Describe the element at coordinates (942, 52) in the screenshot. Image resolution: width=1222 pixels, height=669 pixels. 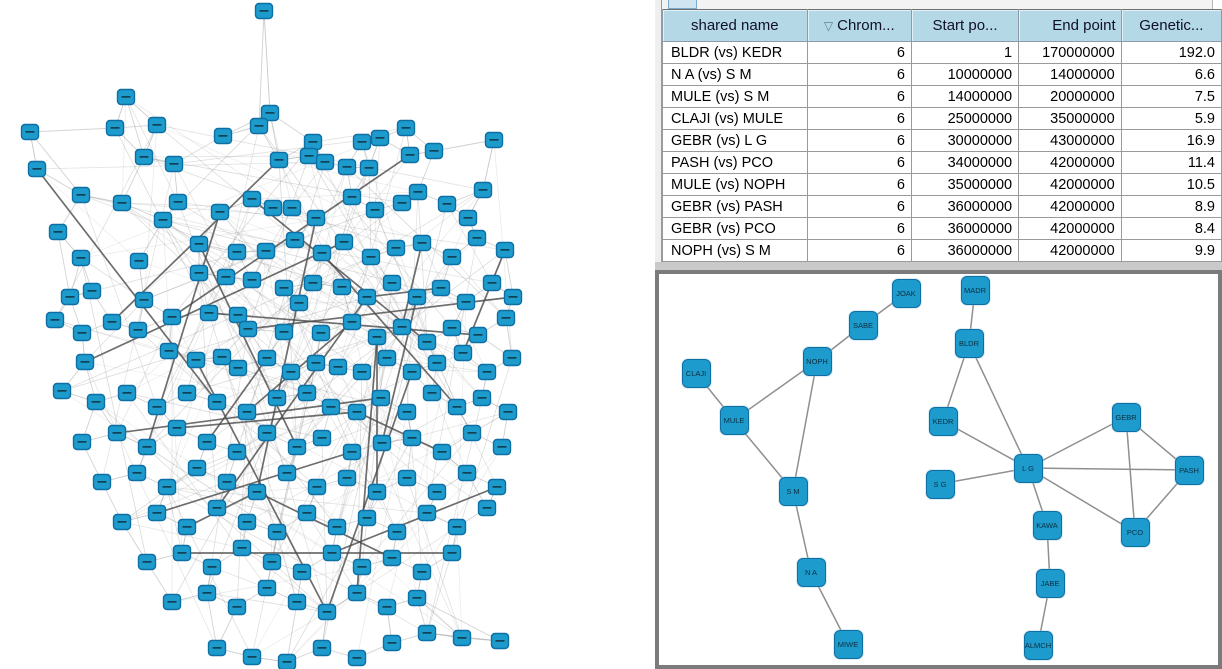
I see `table-row: BLDR (vs) KEDR 6 1 170000000 192.0` at that location.